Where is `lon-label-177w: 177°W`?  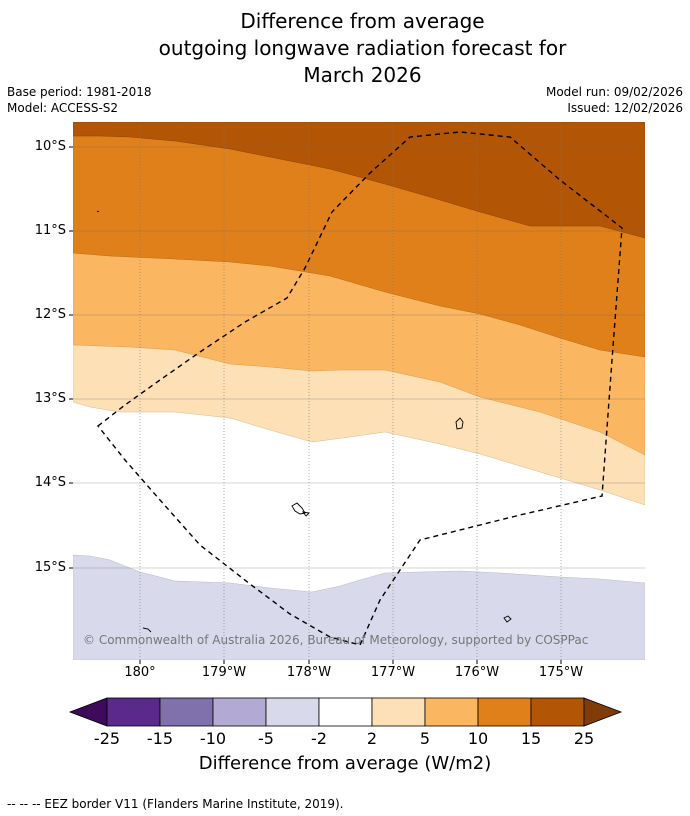 lon-label-177w: 177°W is located at coordinates (393, 672).